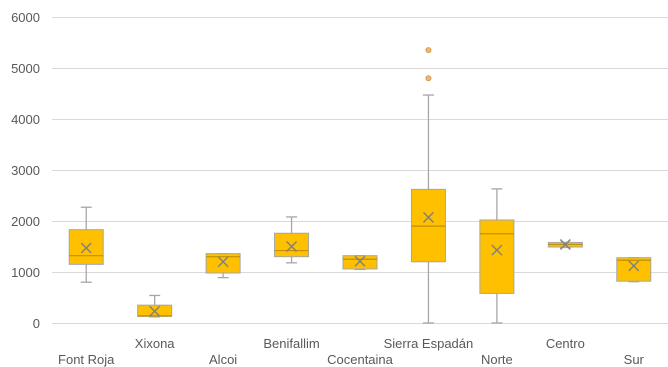  I want to click on category-label: Alcoi, so click(223, 359).